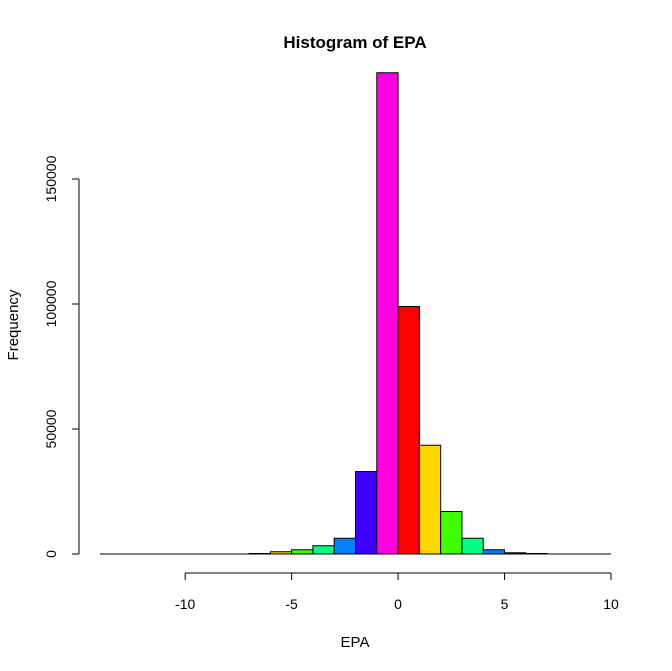 Image resolution: width=672 pixels, height=671 pixels. Describe the element at coordinates (505, 604) in the screenshot. I see `x-tick-label: 5` at that location.